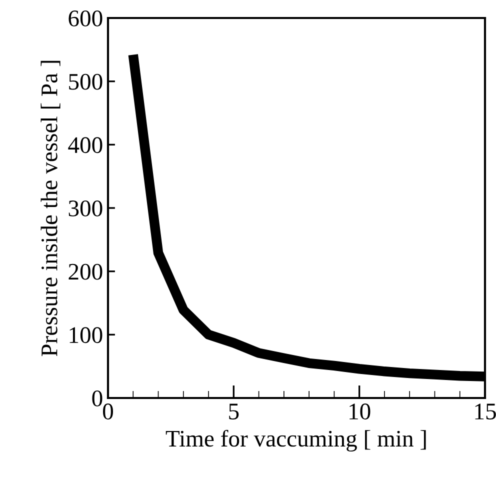  What do you see at coordinates (85, 82) in the screenshot?
I see `y-tick-label: 500` at bounding box center [85, 82].